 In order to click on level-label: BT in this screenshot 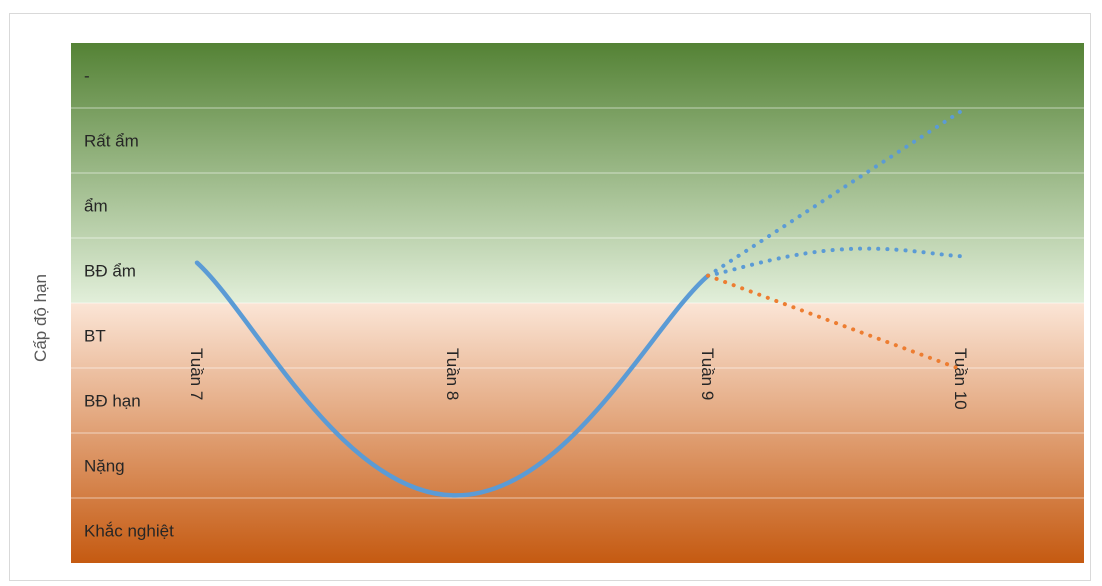, I will do `click(95, 336)`.